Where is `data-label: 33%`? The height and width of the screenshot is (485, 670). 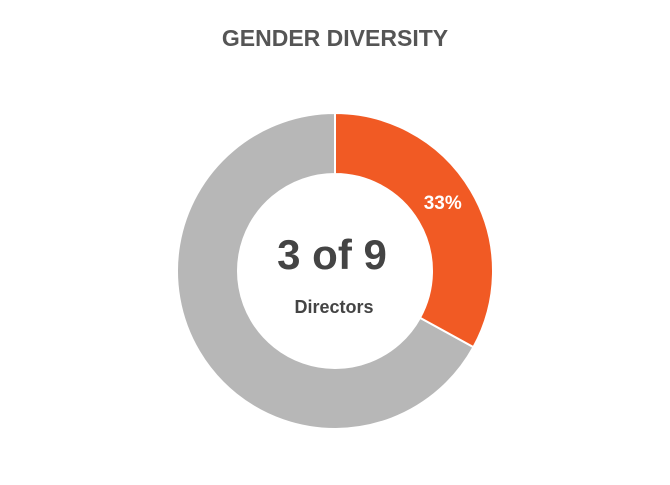 data-label: 33% is located at coordinates (443, 203).